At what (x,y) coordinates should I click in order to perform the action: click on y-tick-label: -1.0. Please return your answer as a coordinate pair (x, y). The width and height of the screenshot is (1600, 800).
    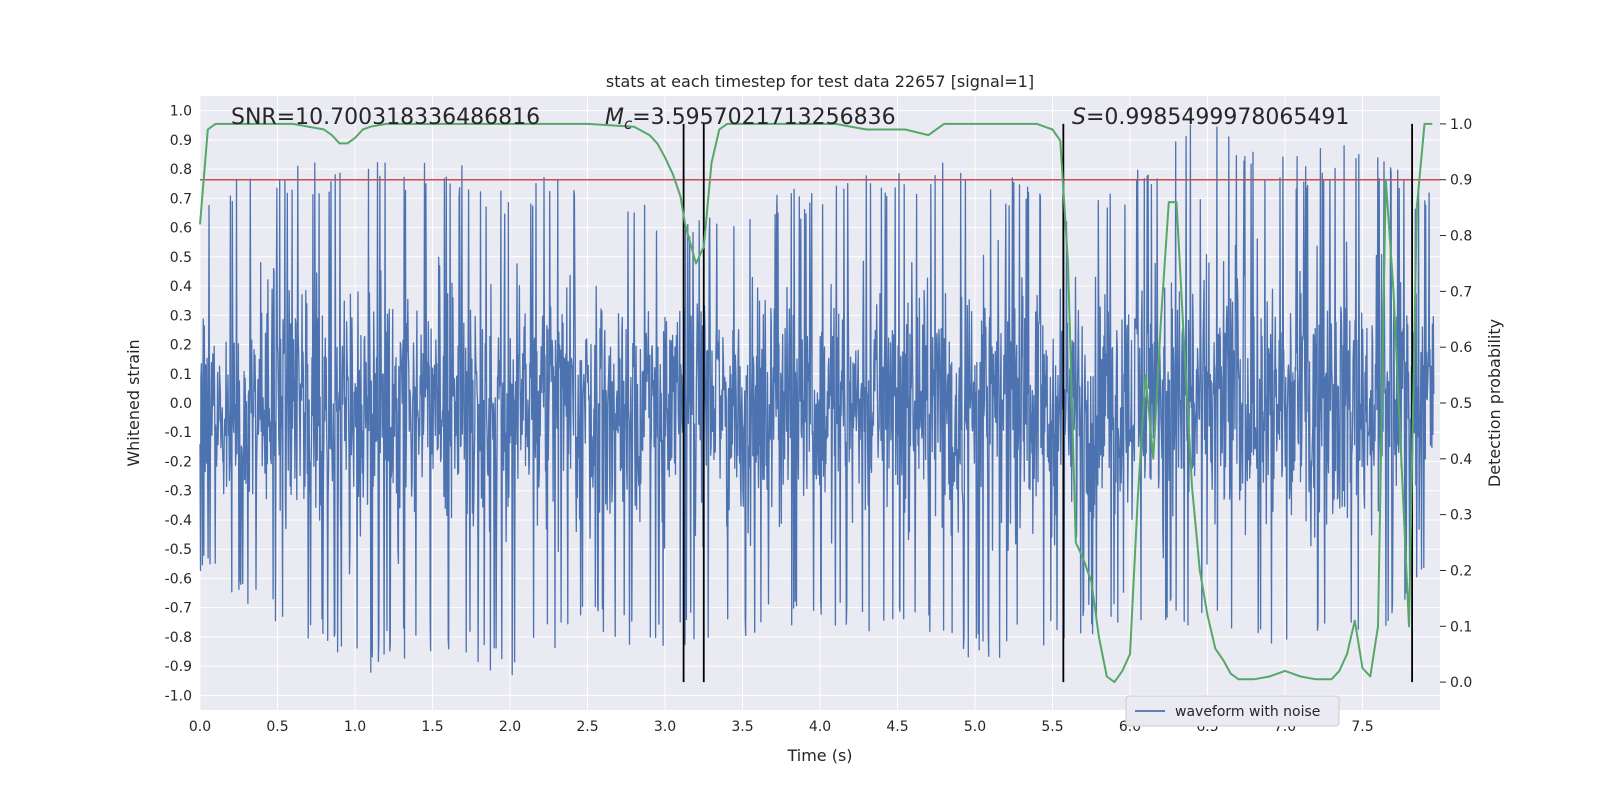
    Looking at the image, I should click on (178, 696).